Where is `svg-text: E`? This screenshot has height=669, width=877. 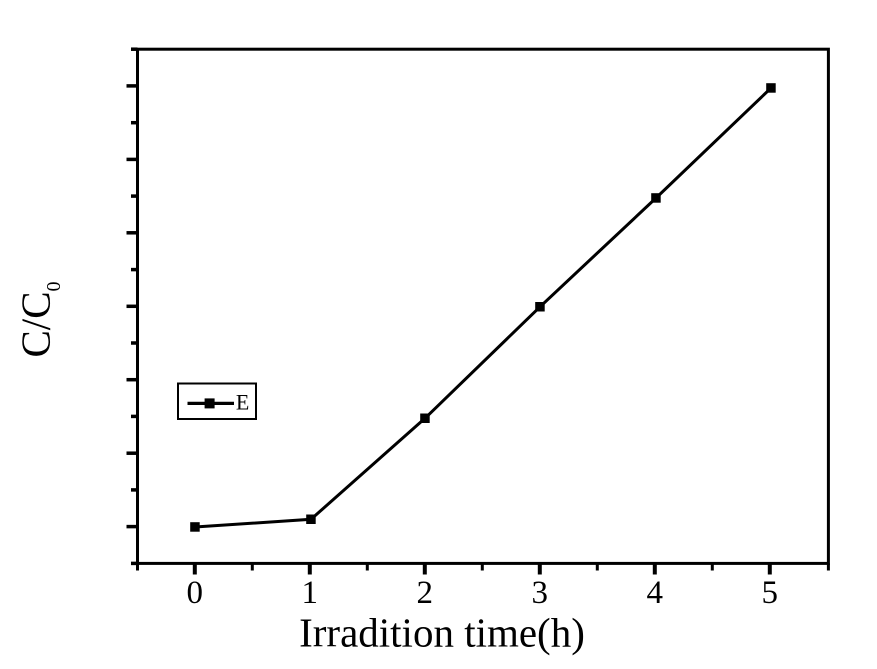
svg-text: E is located at coordinates (242, 401).